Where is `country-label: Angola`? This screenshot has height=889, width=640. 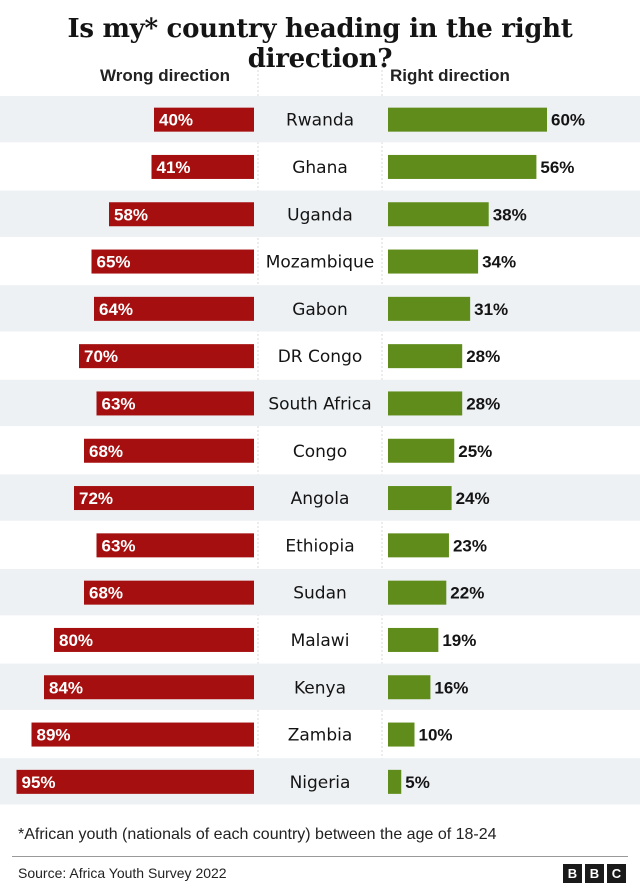
country-label: Angola is located at coordinates (320, 499).